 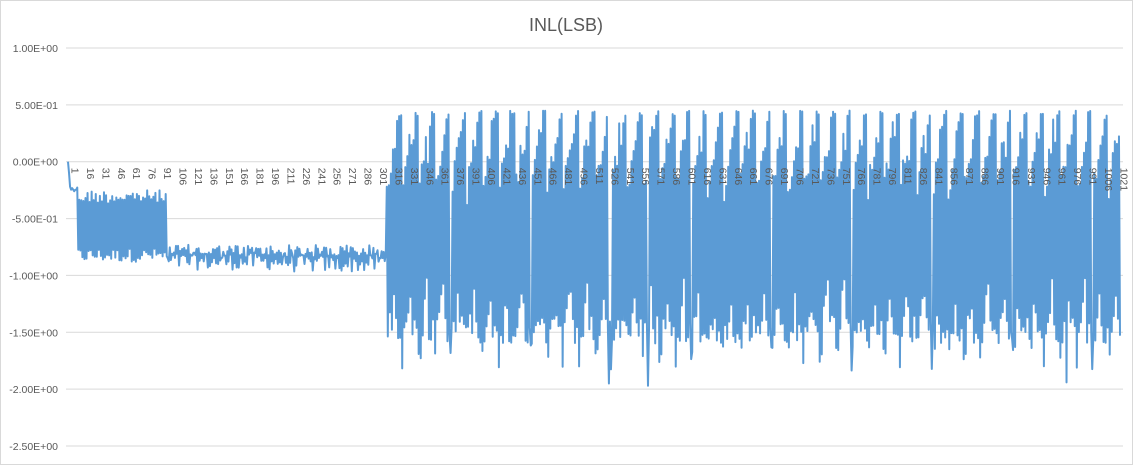 I want to click on x-tick-label: 856, so click(x=954, y=177).